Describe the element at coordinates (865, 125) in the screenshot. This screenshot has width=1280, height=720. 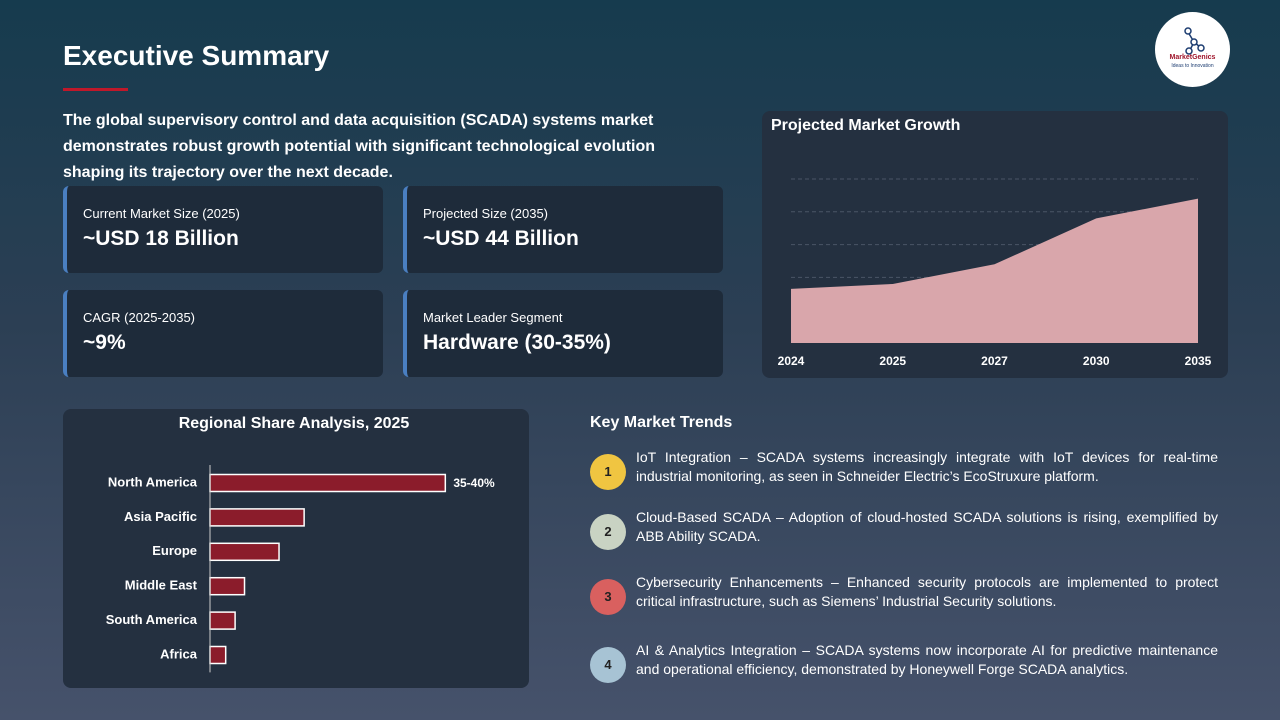
I see `chart-title: Projected Market Growth` at that location.